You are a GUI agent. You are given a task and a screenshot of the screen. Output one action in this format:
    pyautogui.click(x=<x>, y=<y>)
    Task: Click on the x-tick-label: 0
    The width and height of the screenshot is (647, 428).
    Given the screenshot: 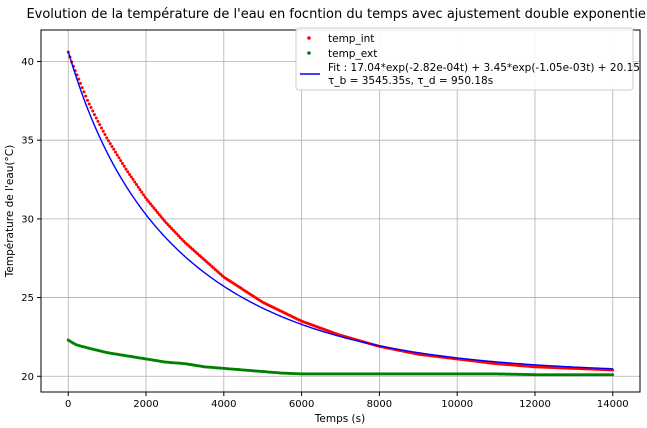 What is the action you would take?
    pyautogui.click(x=68, y=404)
    